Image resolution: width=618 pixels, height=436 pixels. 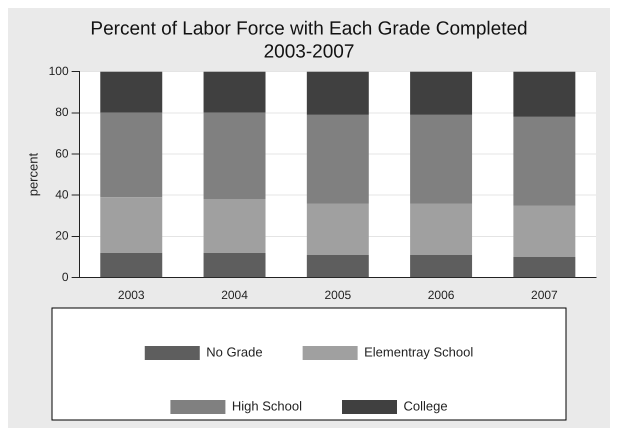 I want to click on x-tick-label: 2005, so click(x=338, y=295).